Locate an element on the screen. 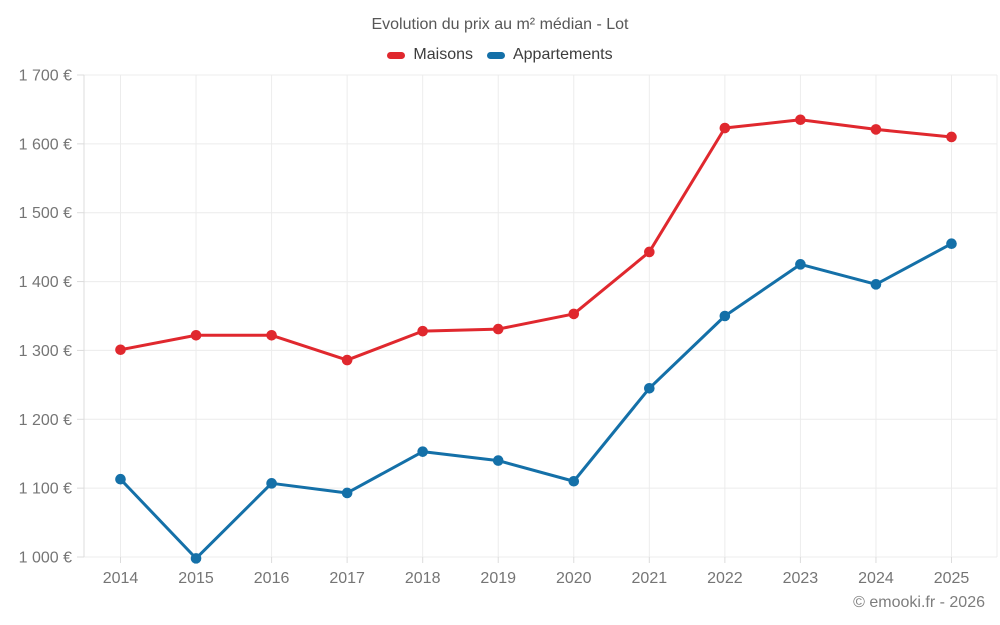 The height and width of the screenshot is (625, 1000). x-axis-label: 2014 is located at coordinates (121, 578).